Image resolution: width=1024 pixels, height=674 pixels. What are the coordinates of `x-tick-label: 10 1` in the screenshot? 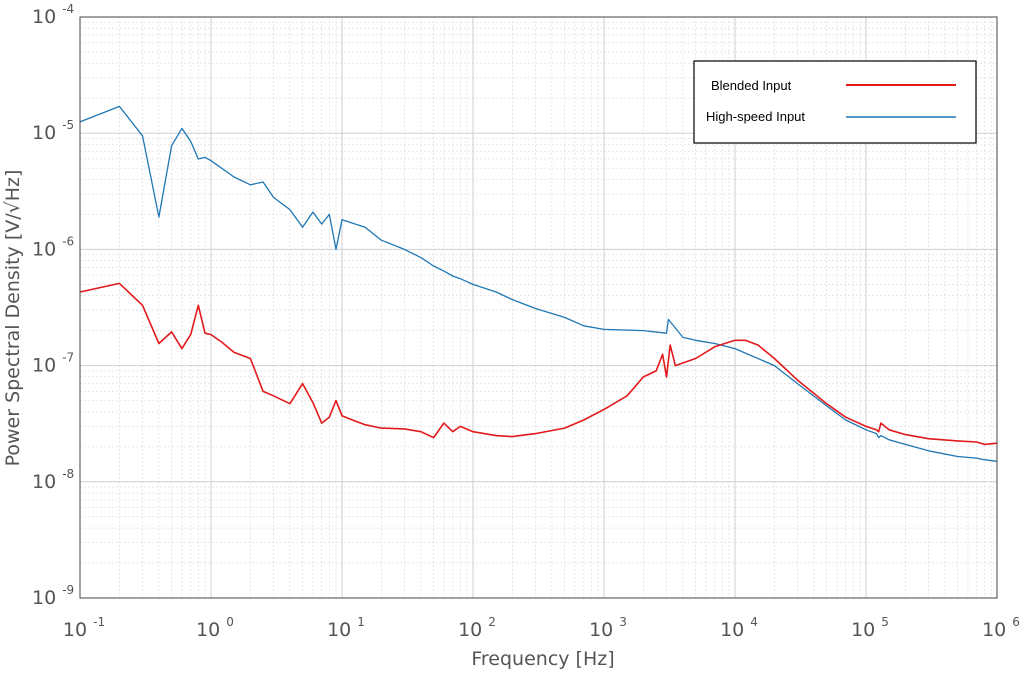 It's located at (346, 628).